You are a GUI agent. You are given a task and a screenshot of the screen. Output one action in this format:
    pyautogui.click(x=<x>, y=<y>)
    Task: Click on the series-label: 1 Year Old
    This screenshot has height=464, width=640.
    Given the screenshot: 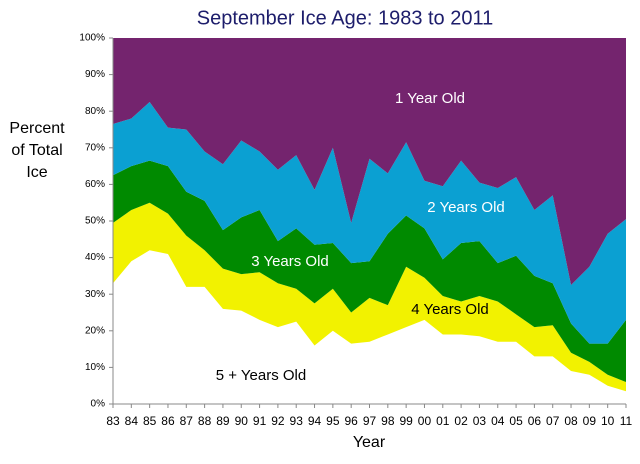 What is the action you would take?
    pyautogui.click(x=430, y=98)
    